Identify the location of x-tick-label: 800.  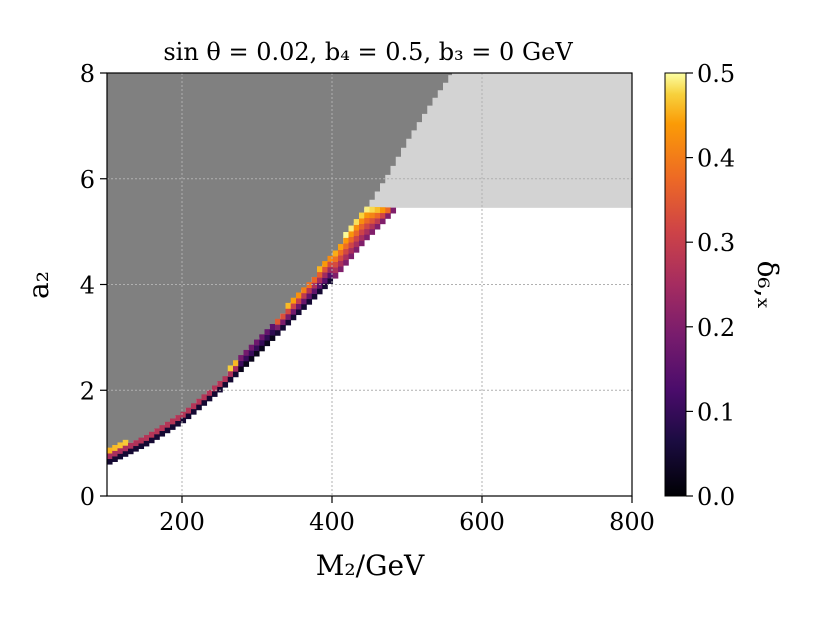
(632, 522).